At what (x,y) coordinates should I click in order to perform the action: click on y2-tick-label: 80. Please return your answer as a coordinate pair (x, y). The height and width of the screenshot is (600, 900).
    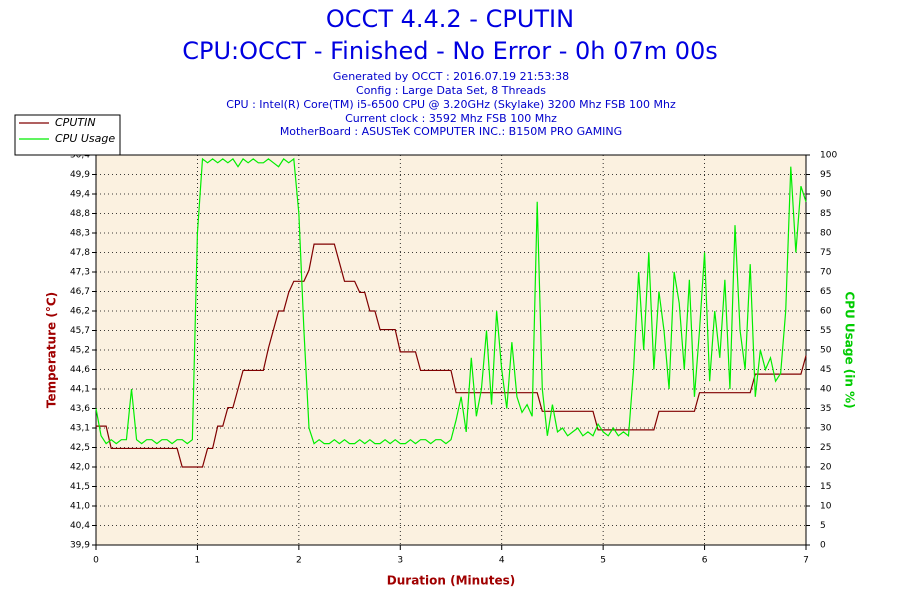
    Looking at the image, I should click on (826, 234).